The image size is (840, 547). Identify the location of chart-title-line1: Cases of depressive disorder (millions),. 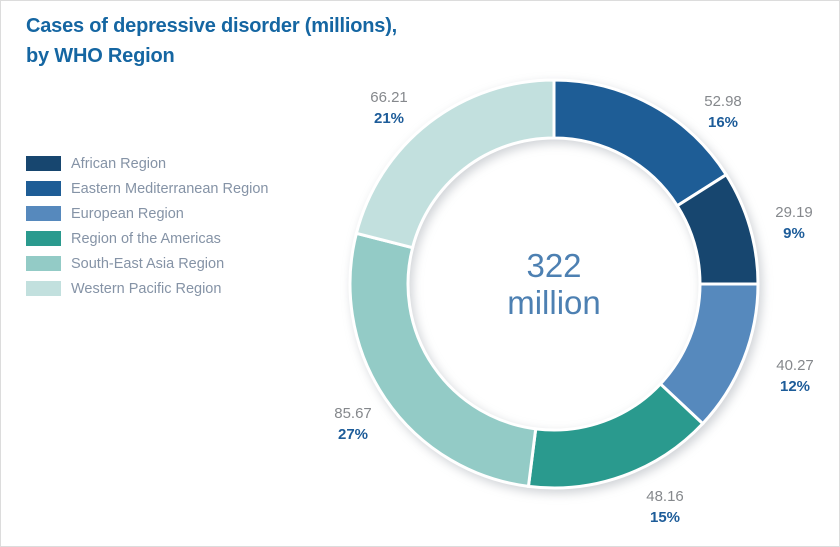
(212, 26).